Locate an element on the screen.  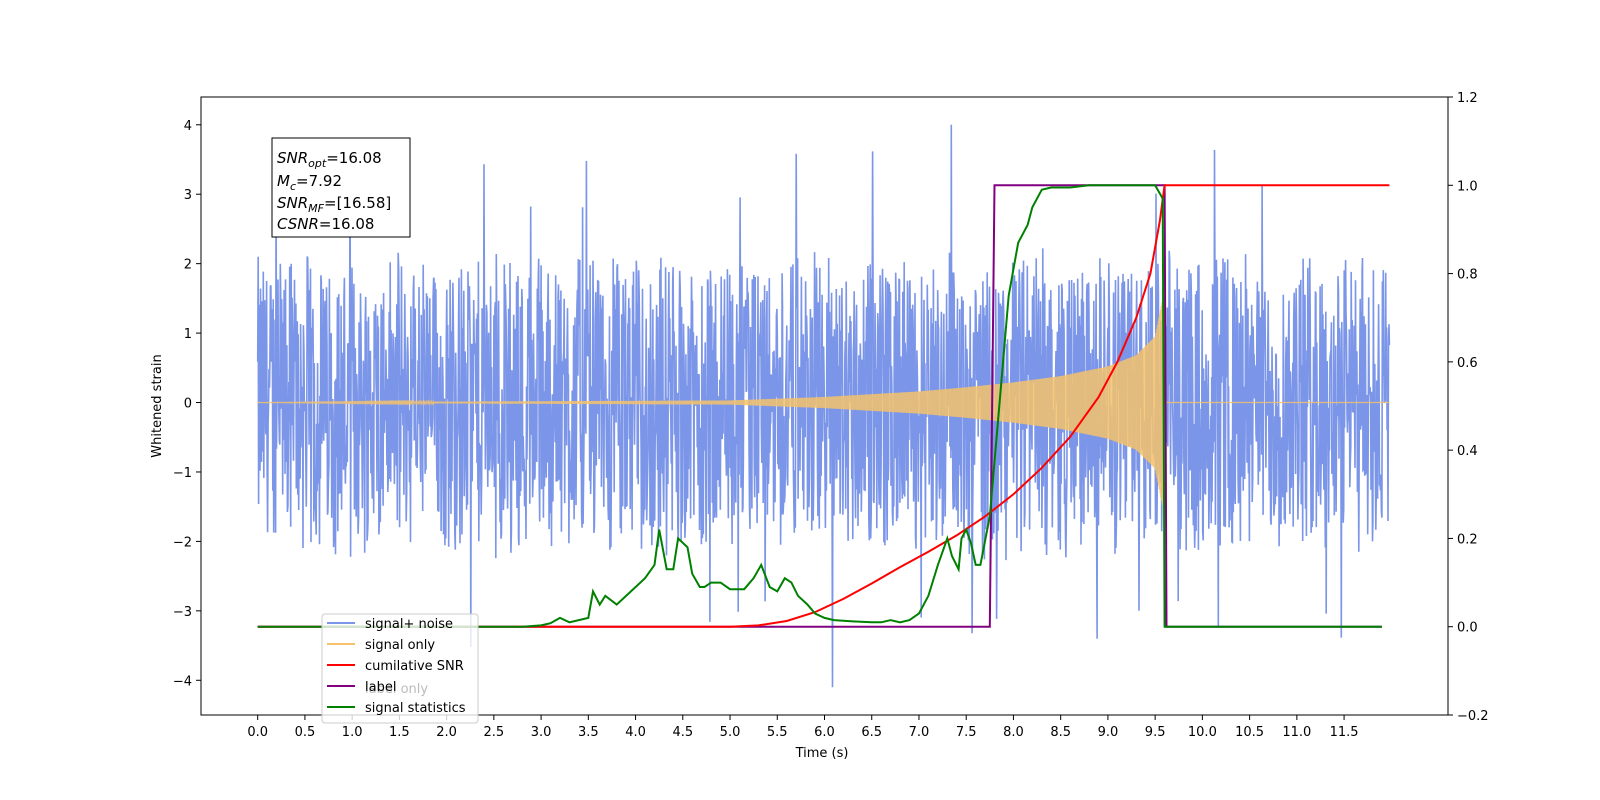
x-tick-label: 2.5 is located at coordinates (494, 732).